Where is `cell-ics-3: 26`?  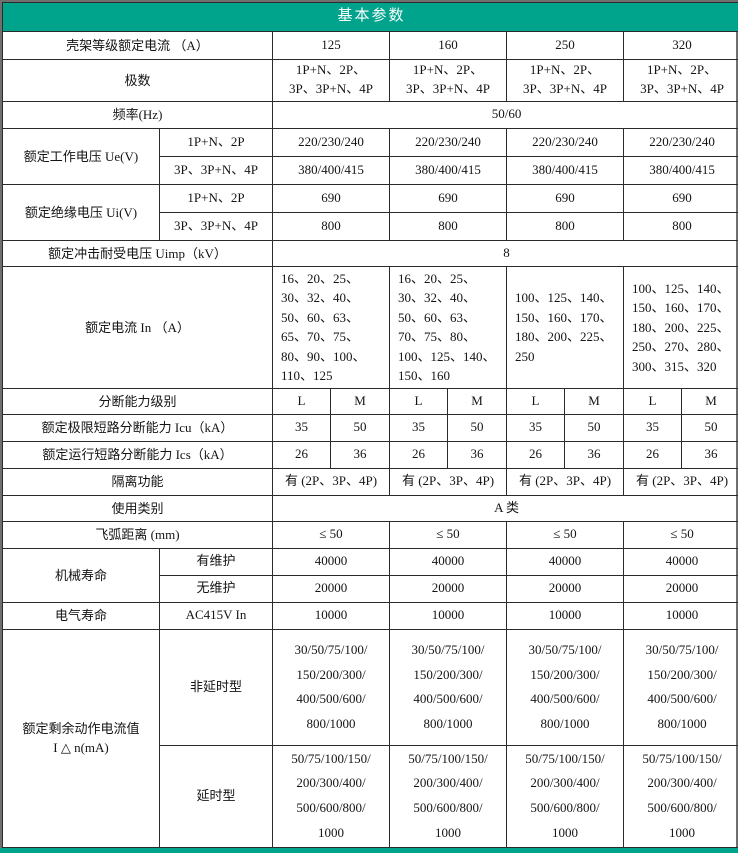
cell-ics-3: 26 is located at coordinates (419, 454).